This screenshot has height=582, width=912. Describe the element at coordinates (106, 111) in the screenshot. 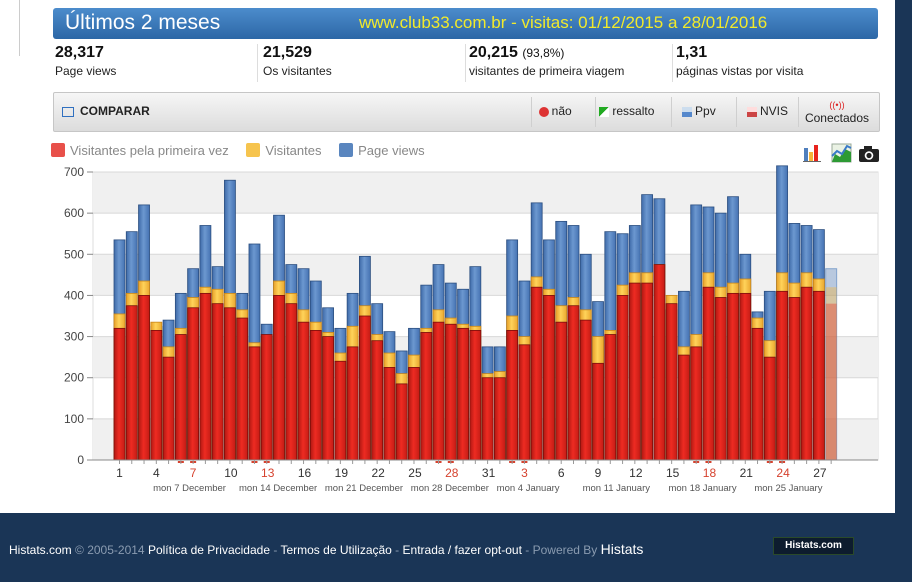

I see `compare-button: COMPARAR` at that location.